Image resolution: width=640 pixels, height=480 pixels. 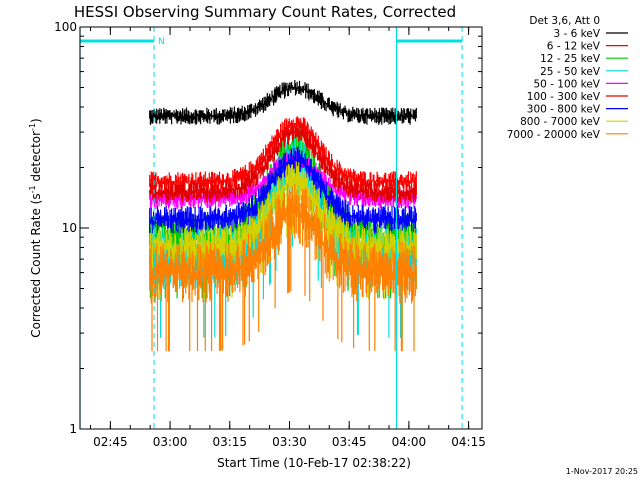 What do you see at coordinates (161, 42) in the screenshot?
I see `flag-label-n: N` at bounding box center [161, 42].